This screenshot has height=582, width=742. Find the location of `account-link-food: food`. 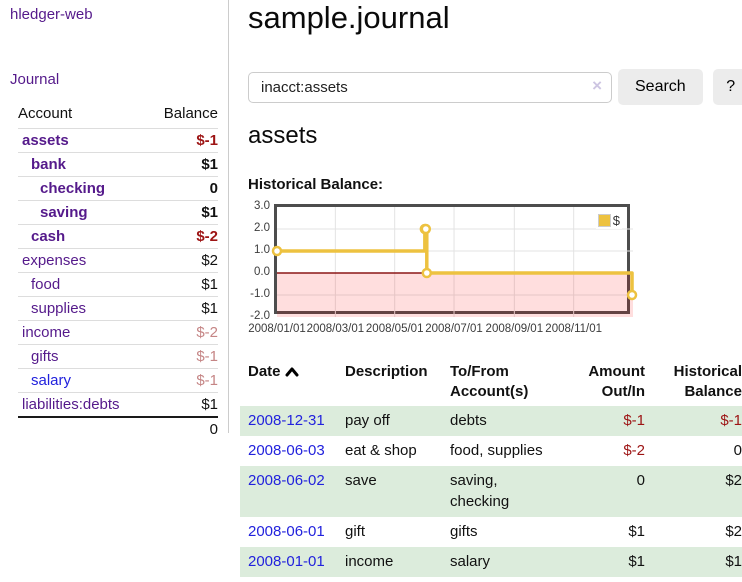

account-link-food: food is located at coordinates (46, 284).